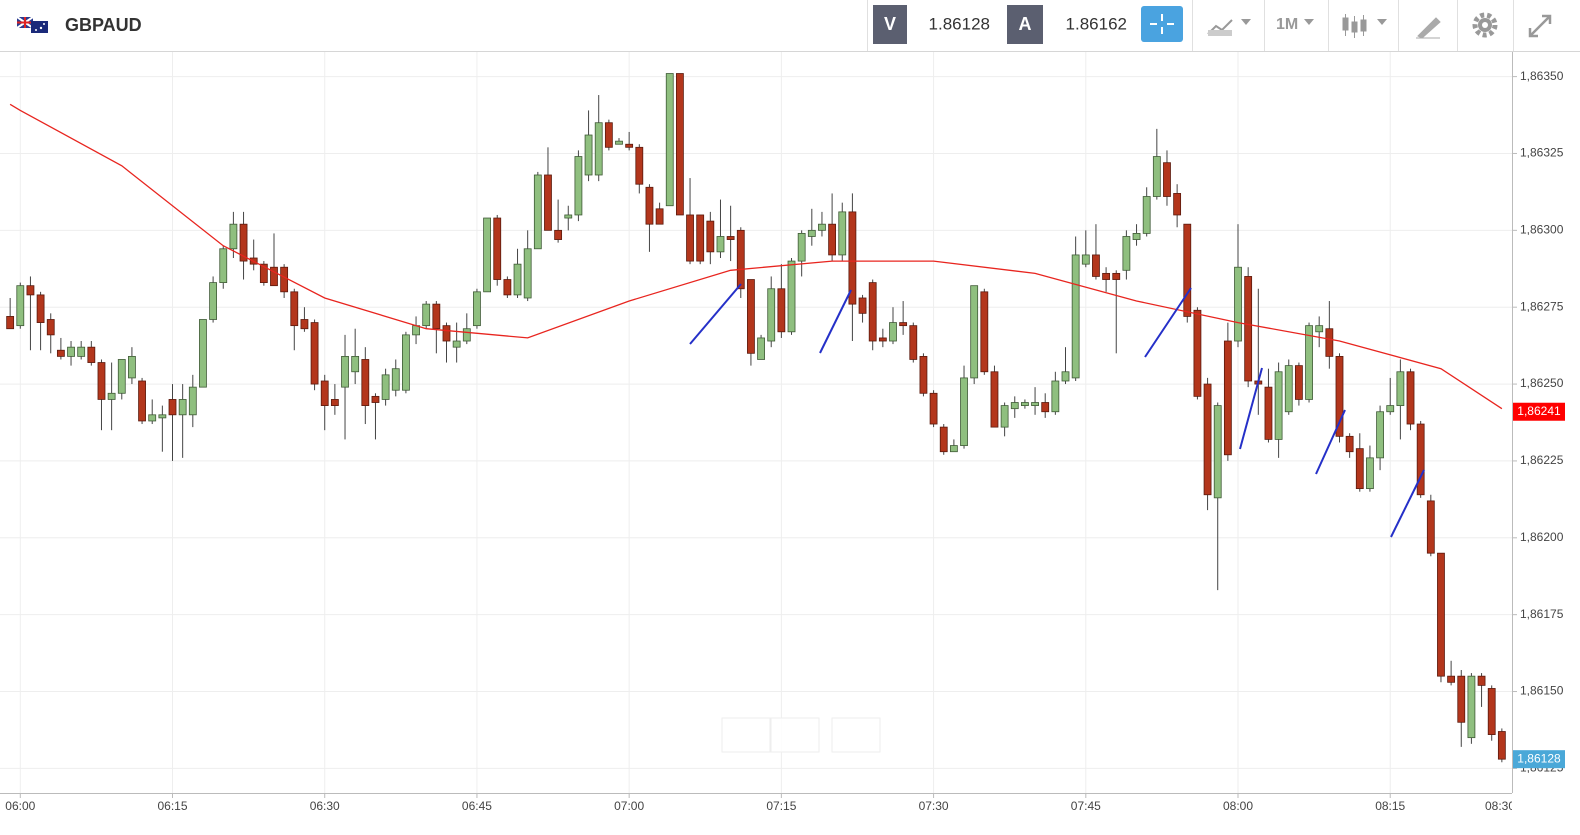  Describe the element at coordinates (1539, 411) in the screenshot. I see `price-marker-label: 1,86241` at that location.